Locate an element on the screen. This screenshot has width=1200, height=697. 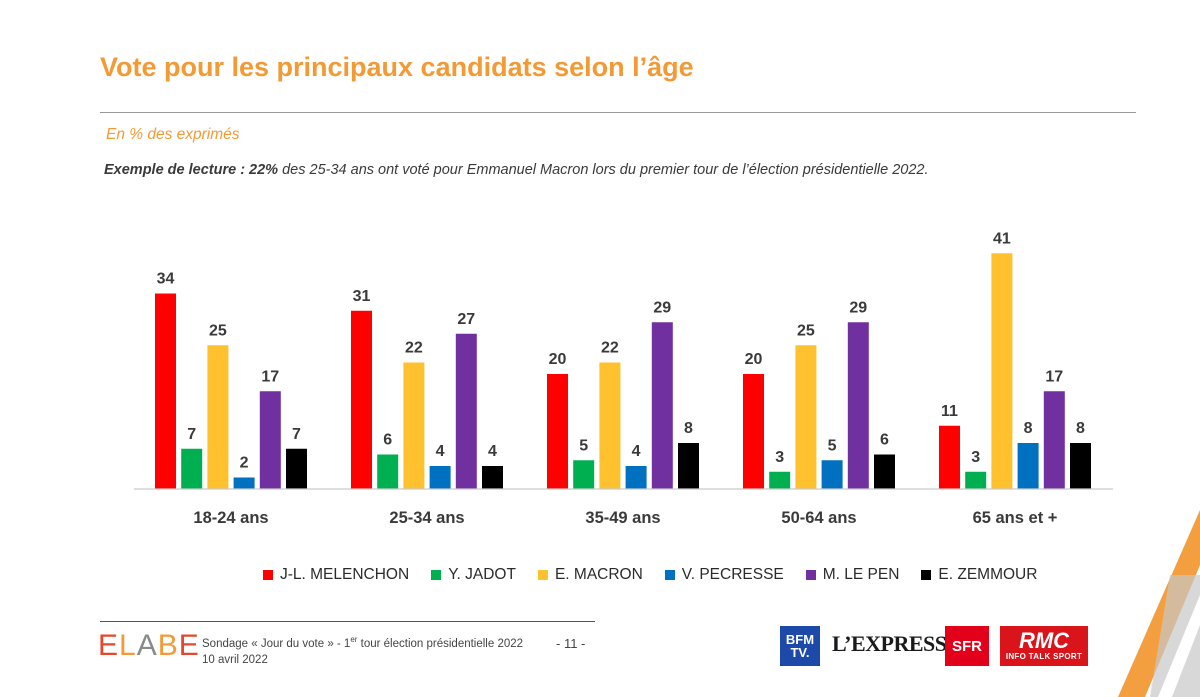
reading-example-prefix: Exemple de lecture : 22% is located at coordinates (191, 170).